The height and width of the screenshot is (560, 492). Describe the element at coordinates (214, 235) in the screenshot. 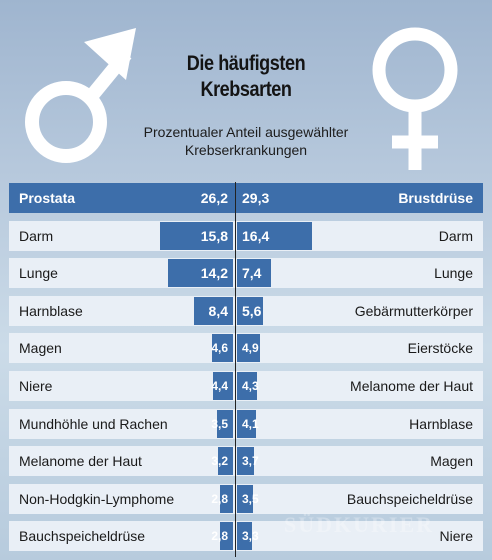

I see `value-label-men: 15,8` at that location.